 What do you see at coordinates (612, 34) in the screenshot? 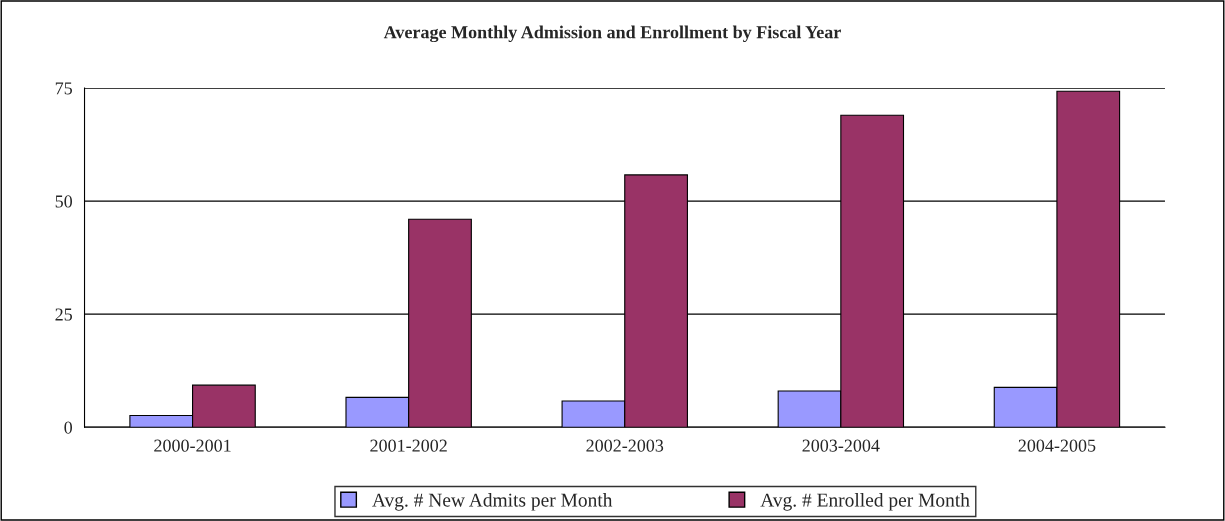
I see `chart-title: Average Monthly Admission and Enrollment by Fiscal Year` at bounding box center [612, 34].